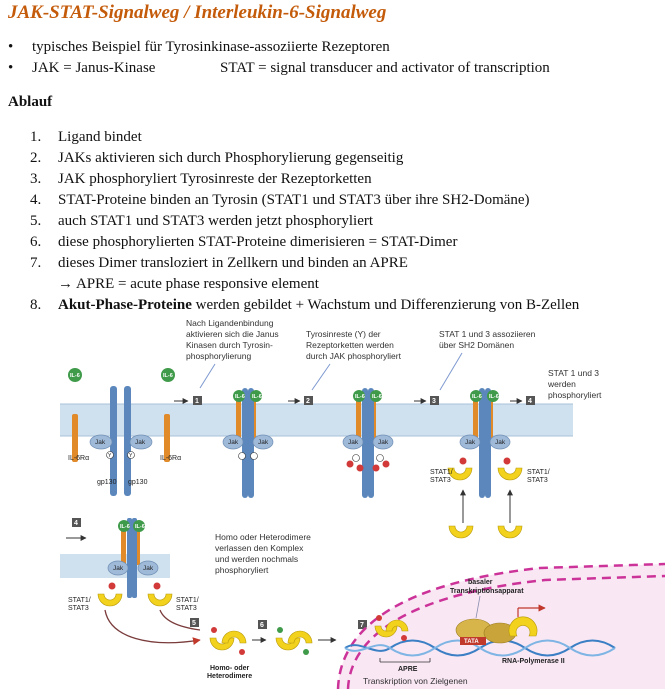 The height and width of the screenshot is (689, 665). What do you see at coordinates (342, 631) in the screenshot?
I see `step-arrow-7: 7` at bounding box center [342, 631].